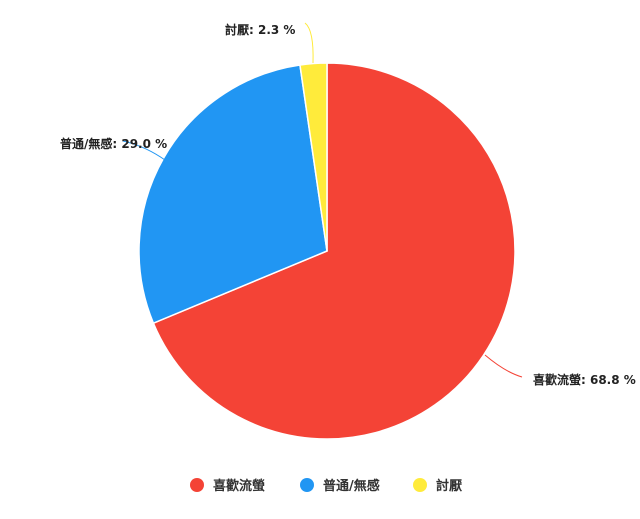  I want to click on legend-item-neutral: 普通/無感, so click(340, 486).